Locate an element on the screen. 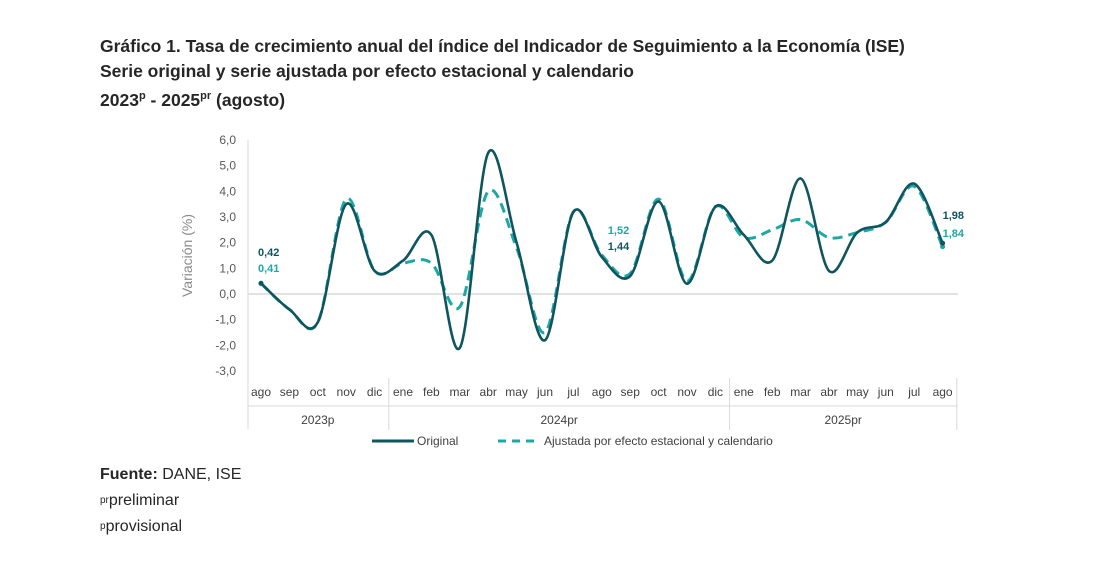  y-tick-label: -1,0 is located at coordinates (225, 320).